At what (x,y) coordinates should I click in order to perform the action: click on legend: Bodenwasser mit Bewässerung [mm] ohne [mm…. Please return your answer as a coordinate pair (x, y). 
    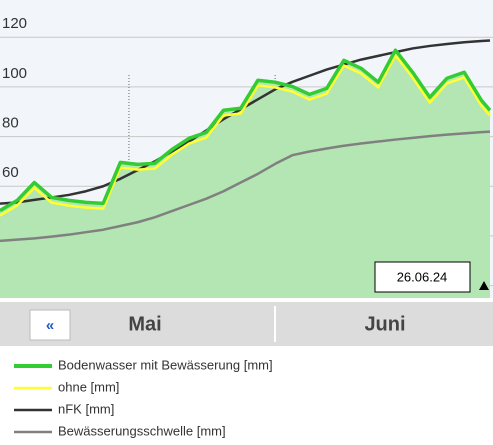
    Looking at the image, I should click on (143, 397).